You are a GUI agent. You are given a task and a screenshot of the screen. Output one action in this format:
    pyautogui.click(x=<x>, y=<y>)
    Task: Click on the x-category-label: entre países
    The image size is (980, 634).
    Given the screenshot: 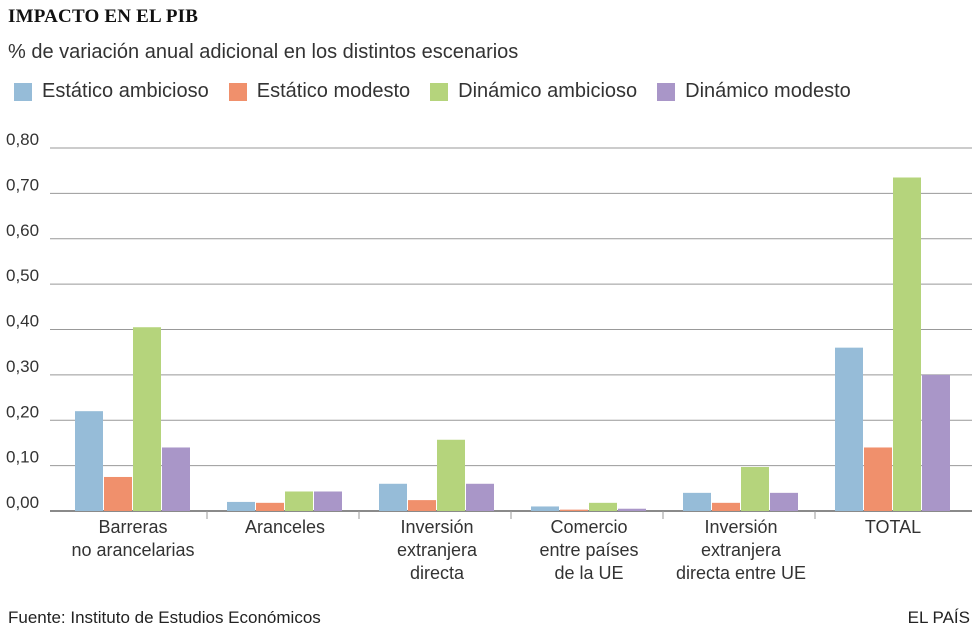 What is the action you would take?
    pyautogui.click(x=588, y=550)
    